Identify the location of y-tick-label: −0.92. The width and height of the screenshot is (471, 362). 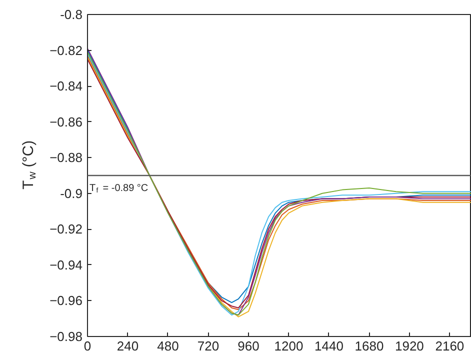
(66, 229).